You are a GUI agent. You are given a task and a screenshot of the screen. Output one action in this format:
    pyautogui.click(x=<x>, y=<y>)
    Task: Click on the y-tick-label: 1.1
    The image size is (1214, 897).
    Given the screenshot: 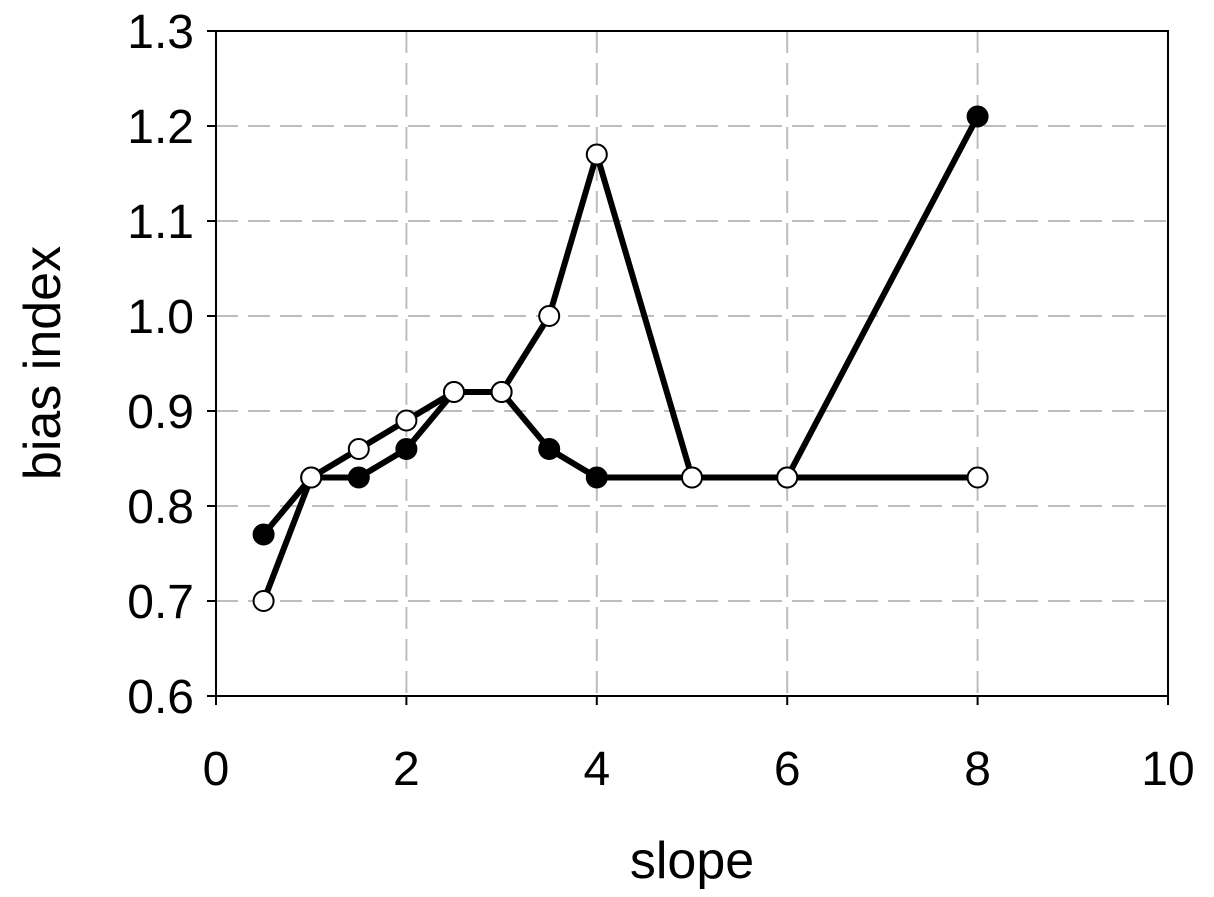 What is the action you would take?
    pyautogui.click(x=160, y=222)
    